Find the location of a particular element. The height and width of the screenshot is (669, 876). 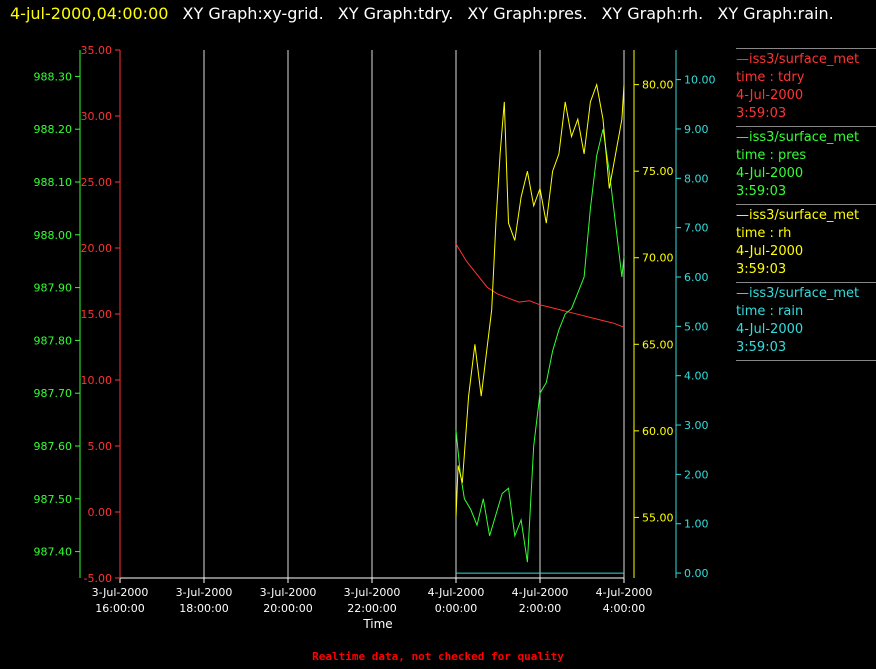

rain-tick-label: 8.00 is located at coordinates (696, 178).